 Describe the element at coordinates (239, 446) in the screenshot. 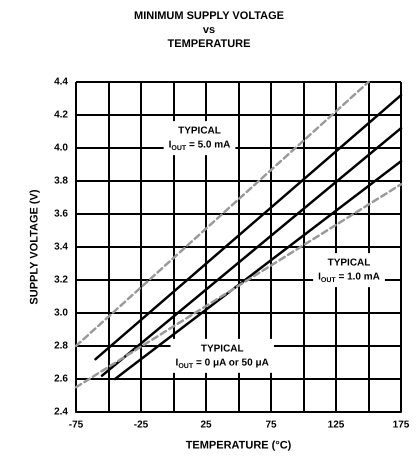

I see `x-axis-title: TEMPERATURE (°C)` at that location.